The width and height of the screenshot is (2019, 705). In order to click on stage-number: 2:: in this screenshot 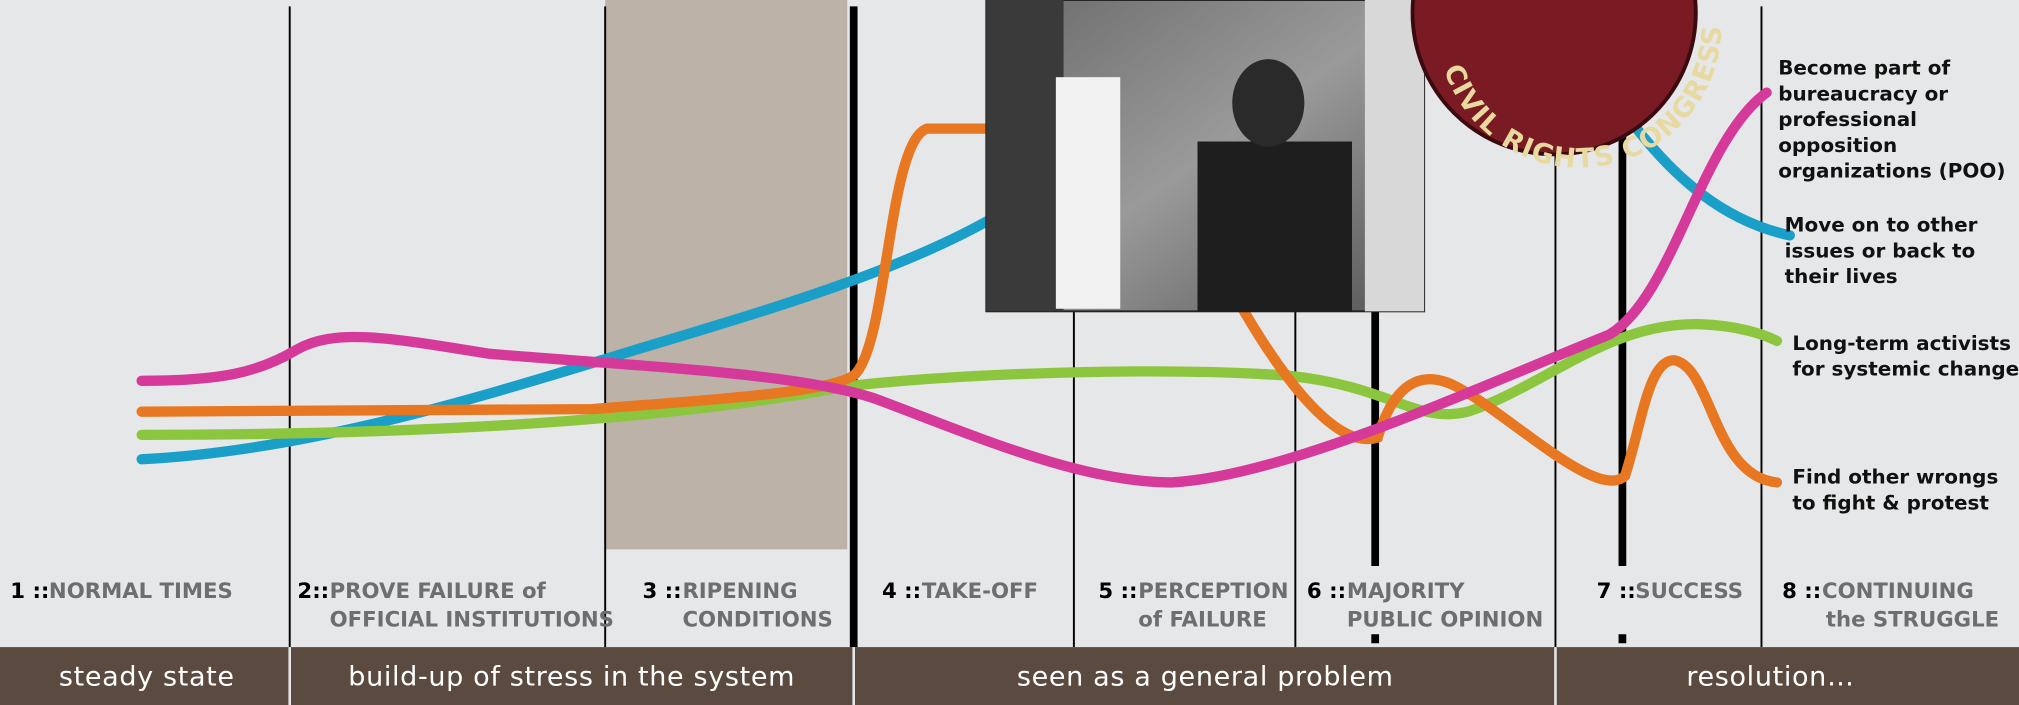, I will do `click(313, 591)`.